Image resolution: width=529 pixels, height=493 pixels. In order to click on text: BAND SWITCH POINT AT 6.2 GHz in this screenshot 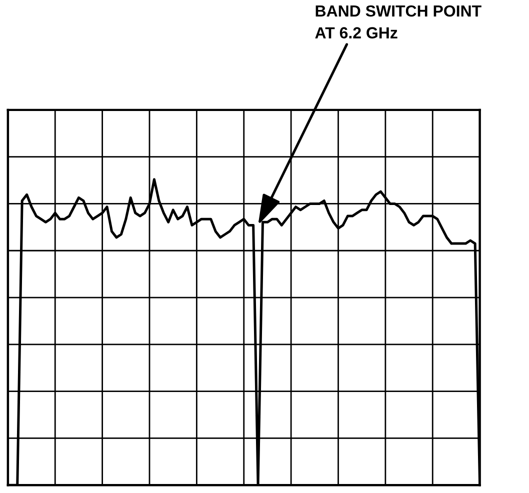, I will do `click(398, 21)`.